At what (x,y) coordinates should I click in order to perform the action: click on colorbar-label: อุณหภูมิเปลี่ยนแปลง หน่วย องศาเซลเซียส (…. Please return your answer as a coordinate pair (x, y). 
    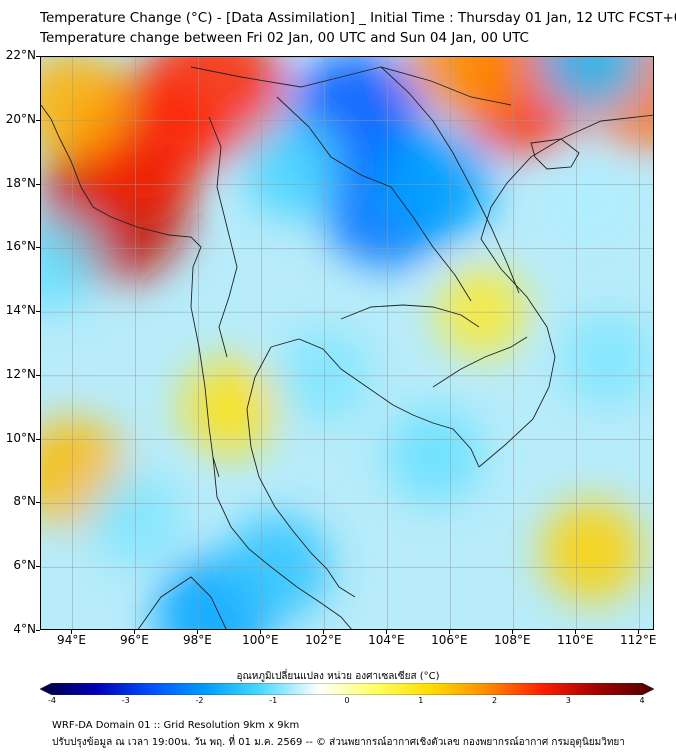
    Looking at the image, I should click on (338, 676).